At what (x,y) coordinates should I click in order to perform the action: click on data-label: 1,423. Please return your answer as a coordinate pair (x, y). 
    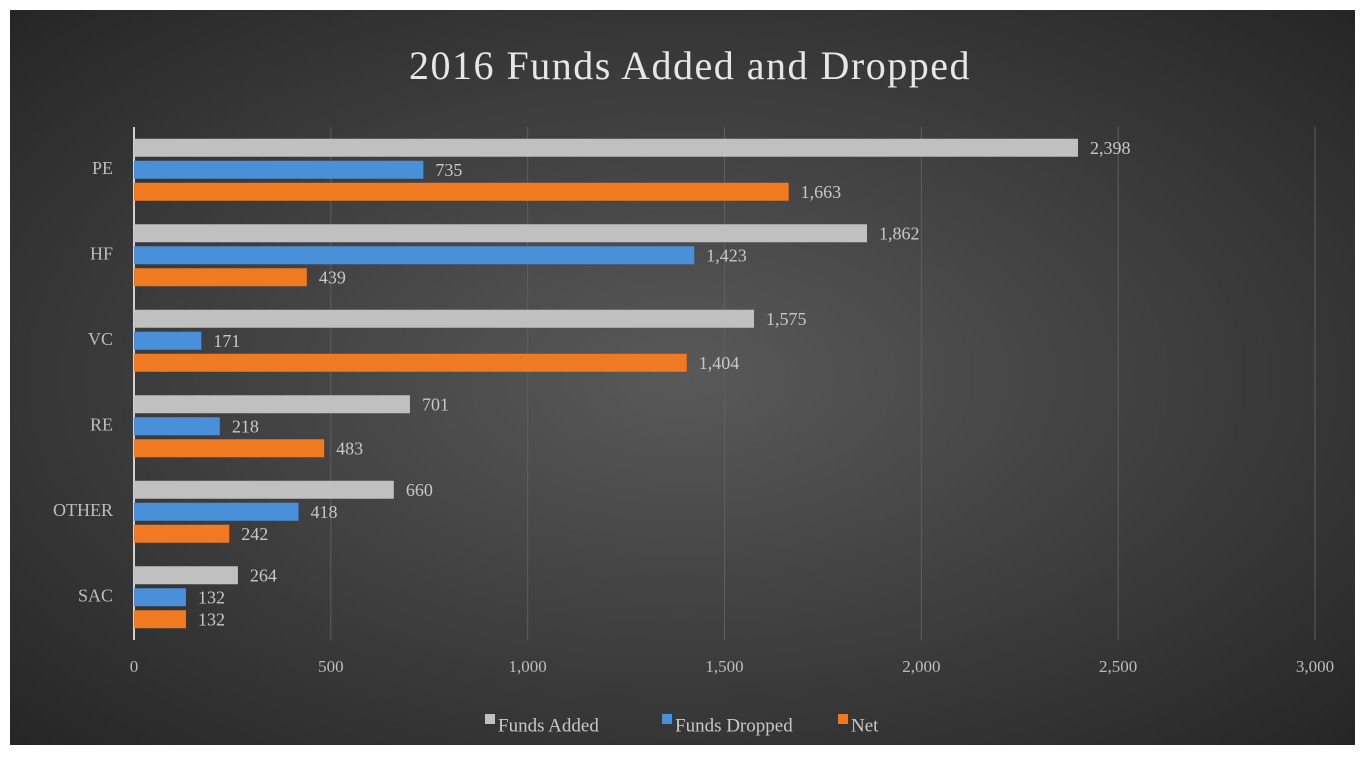
    Looking at the image, I should click on (726, 255).